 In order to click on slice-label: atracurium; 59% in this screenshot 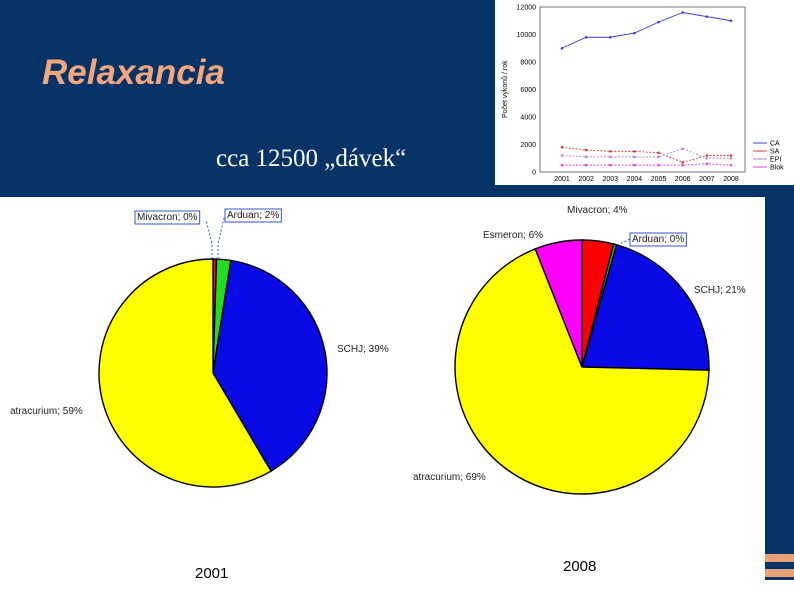, I will do `click(46, 411)`.